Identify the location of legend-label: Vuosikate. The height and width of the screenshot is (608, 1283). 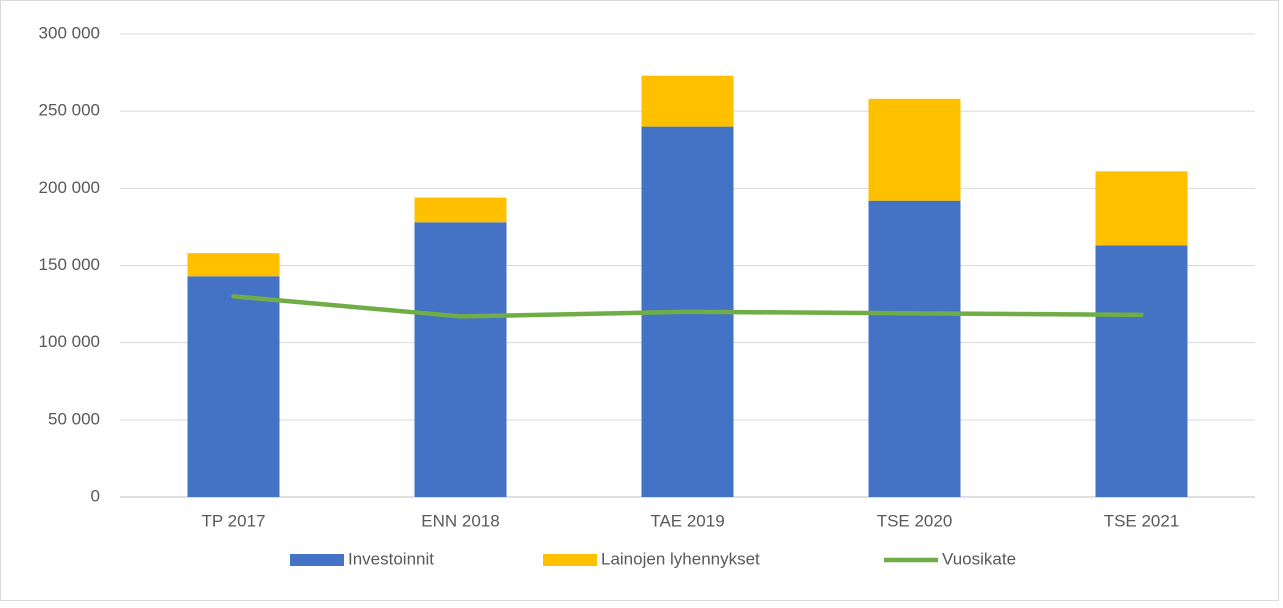
(979, 558).